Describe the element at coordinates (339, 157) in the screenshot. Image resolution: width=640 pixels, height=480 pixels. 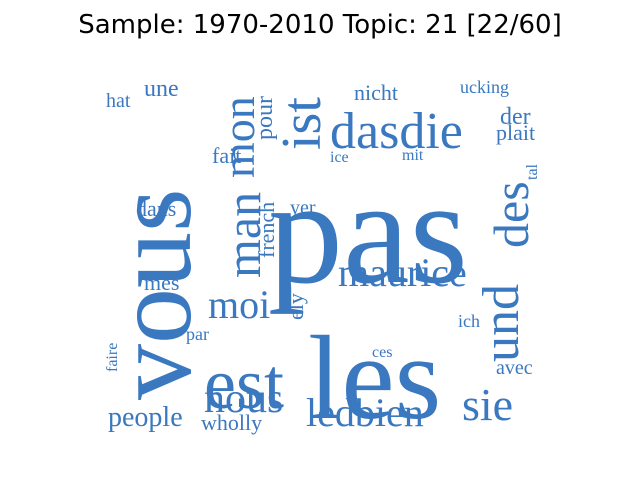
I see `word-ice: ice` at that location.